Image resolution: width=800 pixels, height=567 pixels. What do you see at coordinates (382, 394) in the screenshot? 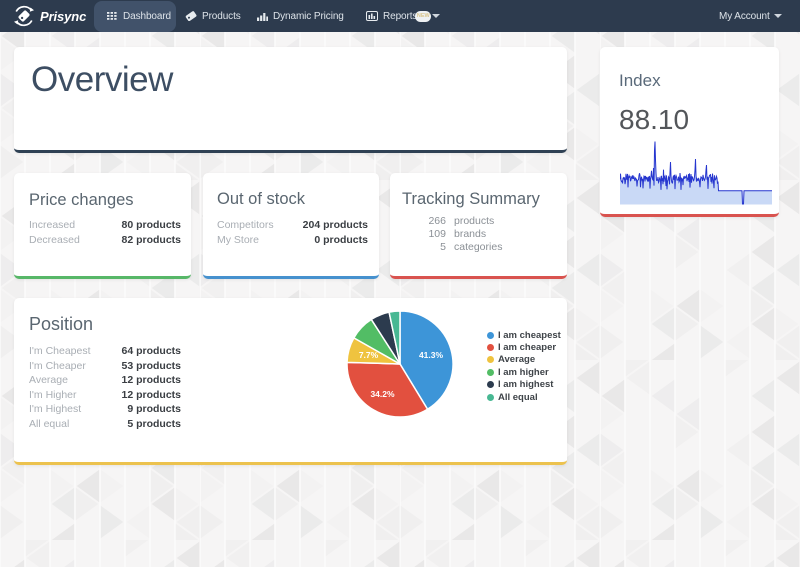
I see `svg-text: 34.2%` at bounding box center [382, 394].